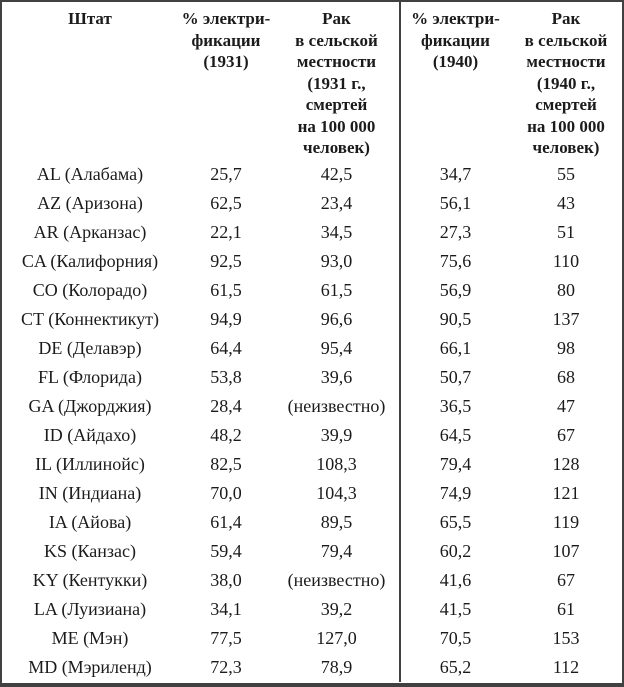  Describe the element at coordinates (226, 377) in the screenshot. I see `cell-electrification-1931: 53,8` at that location.